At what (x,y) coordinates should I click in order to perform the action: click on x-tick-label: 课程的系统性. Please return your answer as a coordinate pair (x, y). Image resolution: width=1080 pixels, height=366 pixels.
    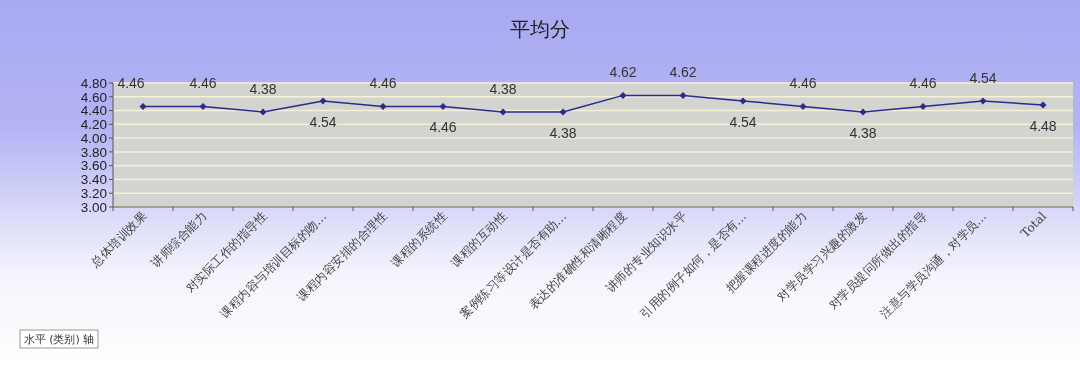
    Looking at the image, I should click on (419, 240).